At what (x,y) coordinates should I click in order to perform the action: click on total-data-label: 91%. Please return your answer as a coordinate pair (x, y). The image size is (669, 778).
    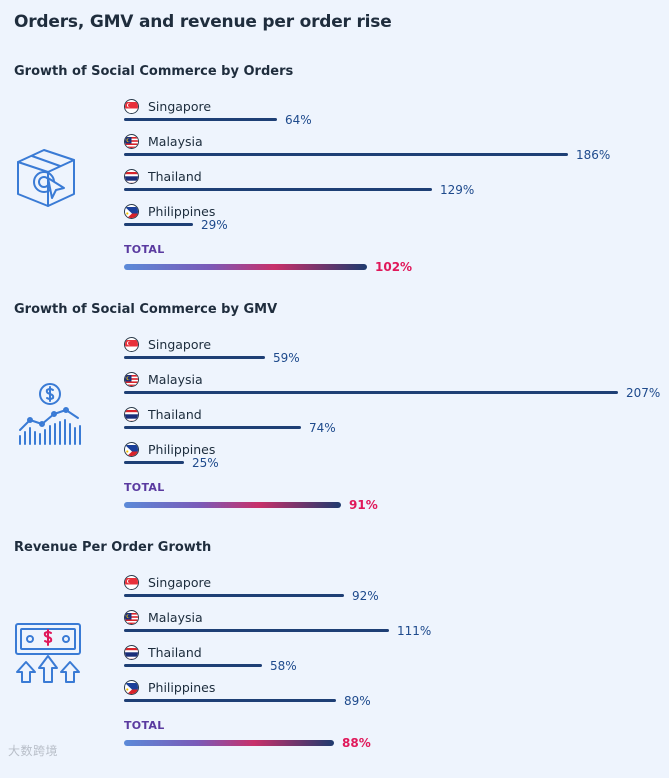
    Looking at the image, I should click on (363, 505).